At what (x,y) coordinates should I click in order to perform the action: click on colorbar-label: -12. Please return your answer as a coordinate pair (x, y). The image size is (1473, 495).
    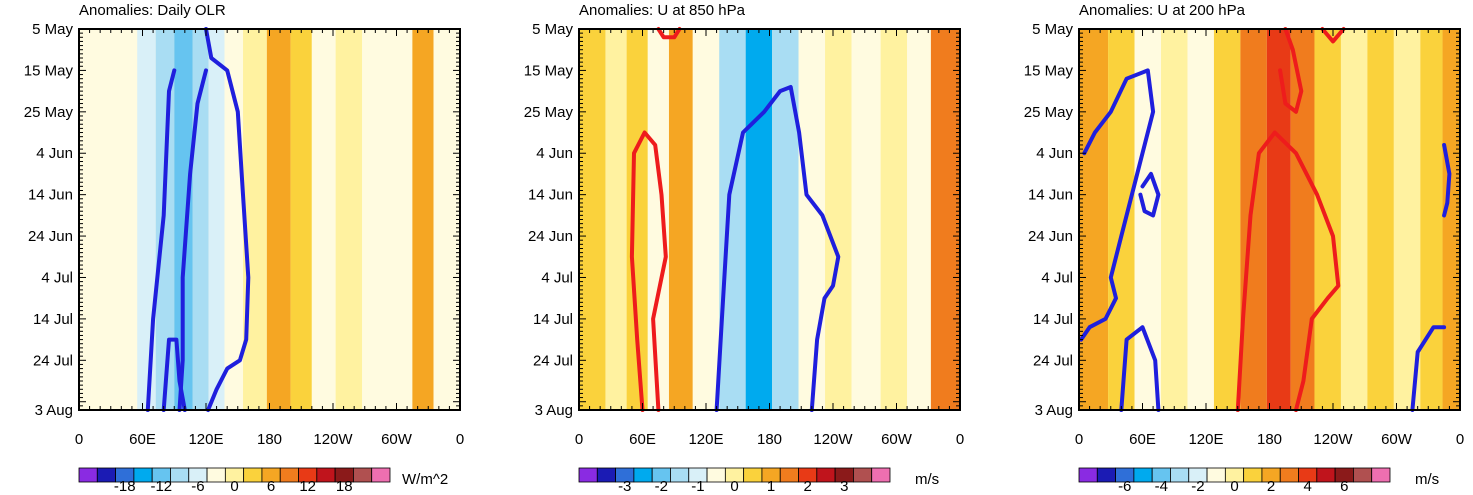
    Looking at the image, I should click on (161, 486).